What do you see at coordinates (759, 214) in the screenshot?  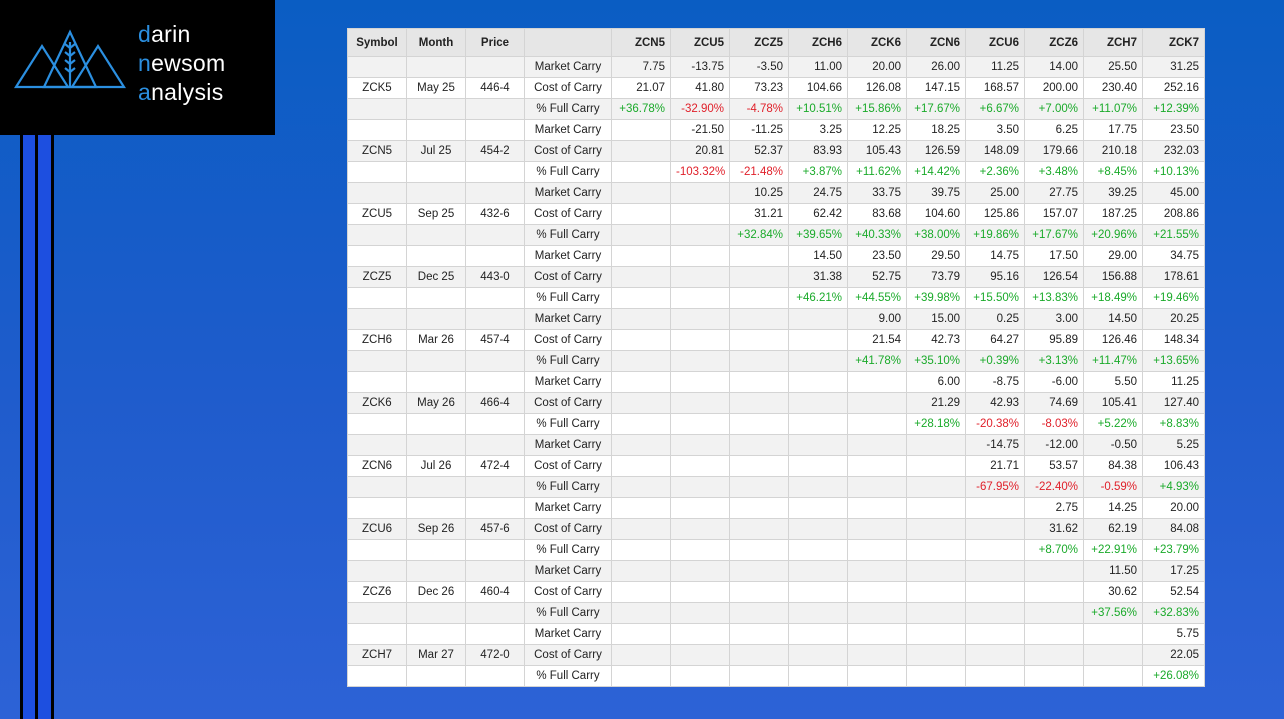 I see `value-cell: 31.21` at bounding box center [759, 214].